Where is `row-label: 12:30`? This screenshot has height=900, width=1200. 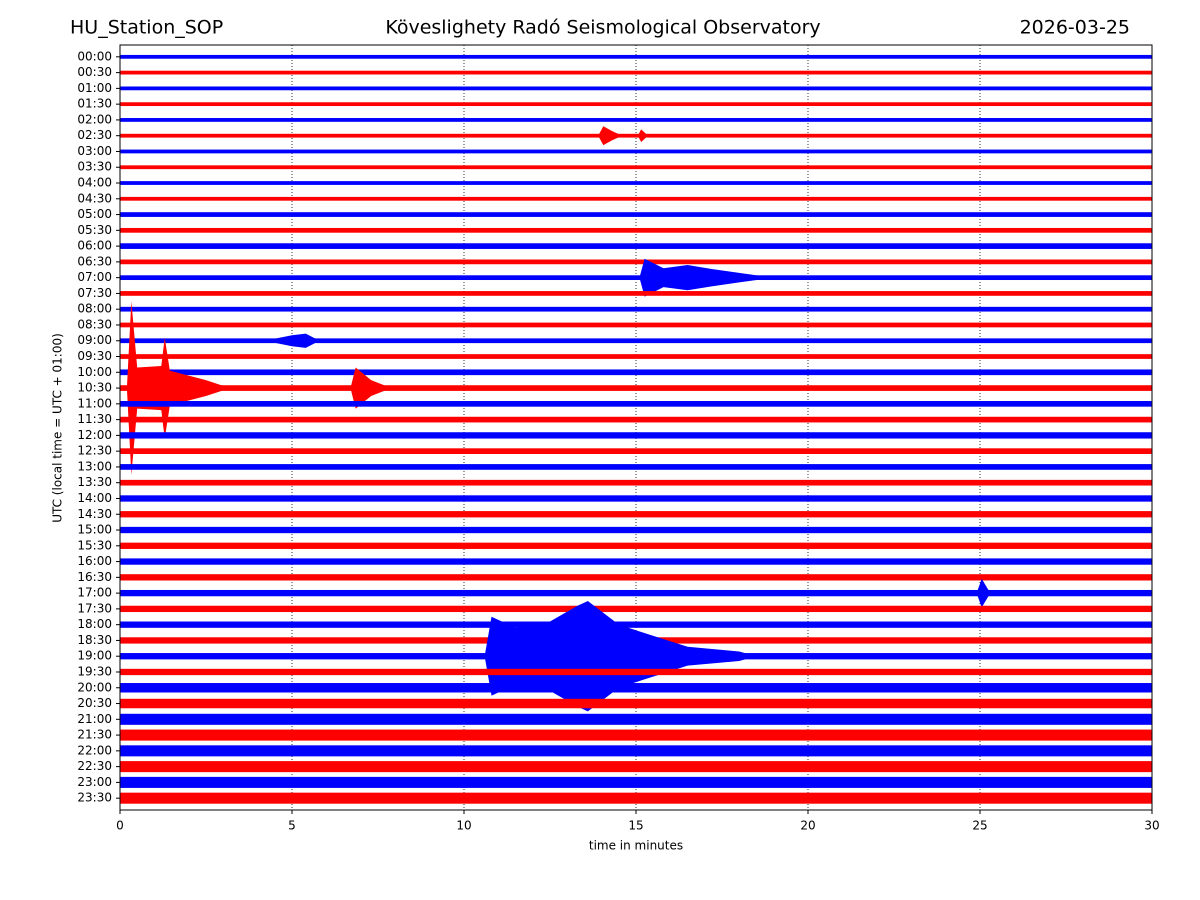
row-label: 12:30 is located at coordinates (94, 451).